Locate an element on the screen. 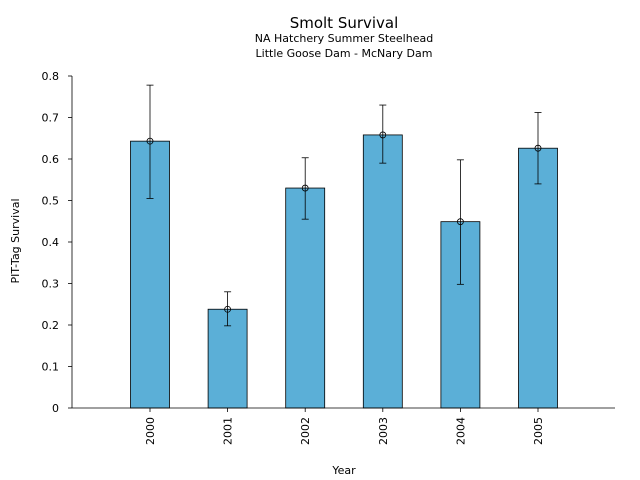 The height and width of the screenshot is (480, 640). chart-subtitle-1: NA Hatchery Summer Steelhead is located at coordinates (344, 38).